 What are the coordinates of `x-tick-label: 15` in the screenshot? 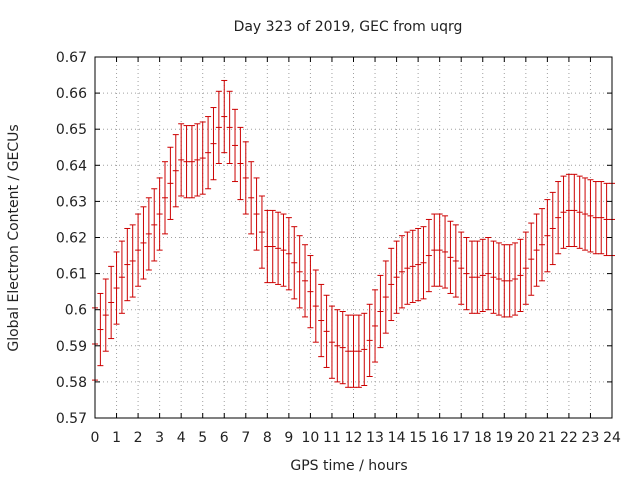 It's located at (418, 438).